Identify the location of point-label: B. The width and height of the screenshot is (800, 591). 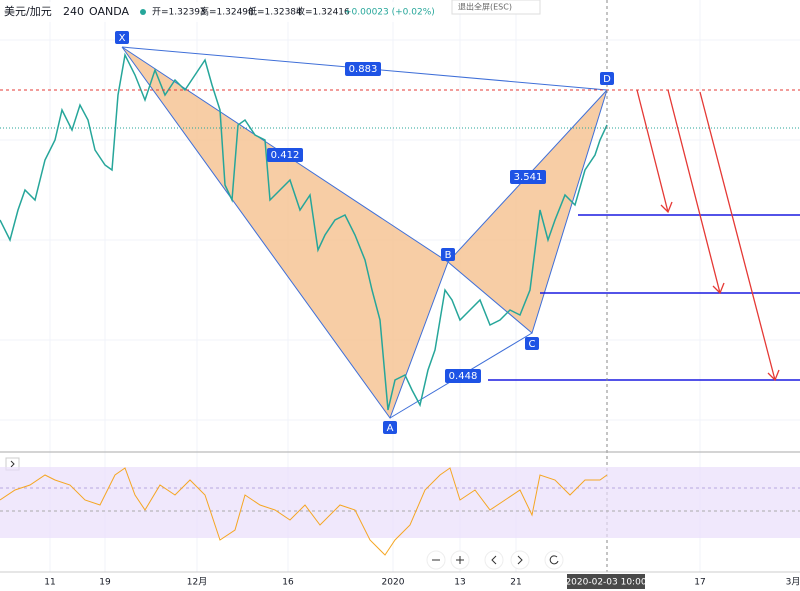
(448, 254).